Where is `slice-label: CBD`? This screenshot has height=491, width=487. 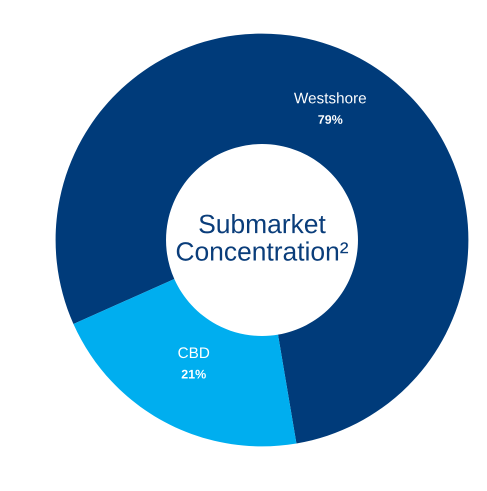 slice-label: CBD is located at coordinates (194, 352).